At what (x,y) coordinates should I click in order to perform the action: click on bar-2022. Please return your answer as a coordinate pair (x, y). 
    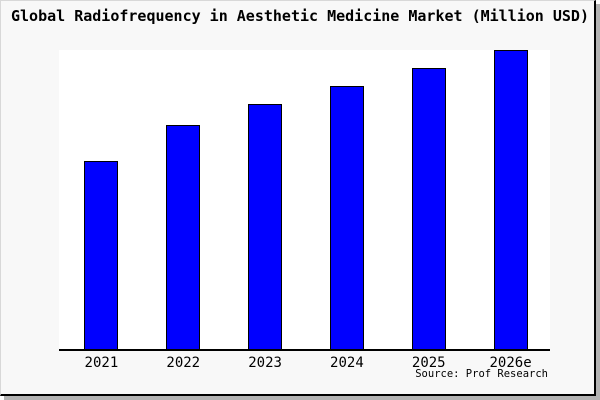
    Looking at the image, I should click on (183, 236).